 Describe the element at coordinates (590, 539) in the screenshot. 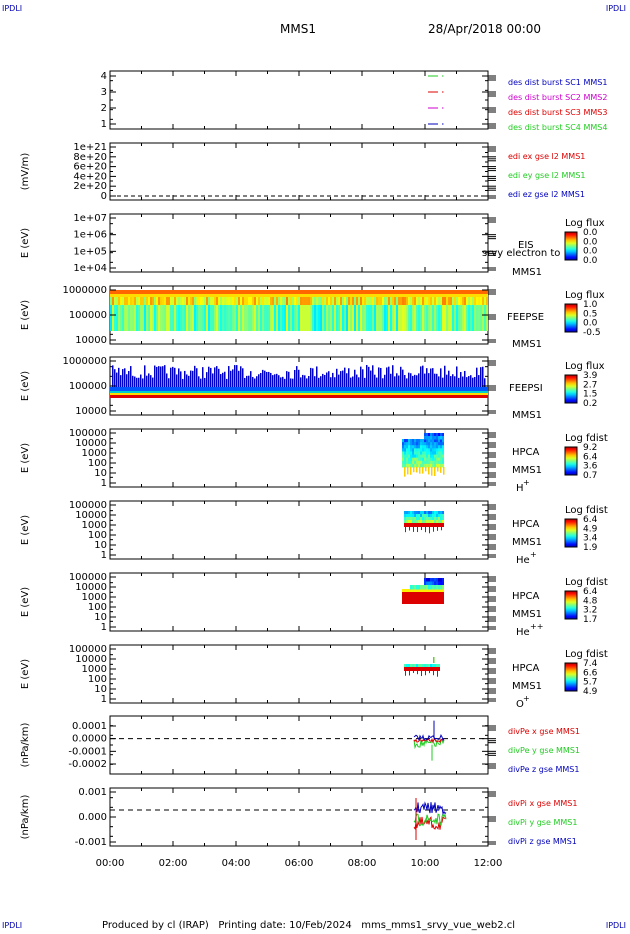

I see `colorbar-tick-label: 3.4` at that location.